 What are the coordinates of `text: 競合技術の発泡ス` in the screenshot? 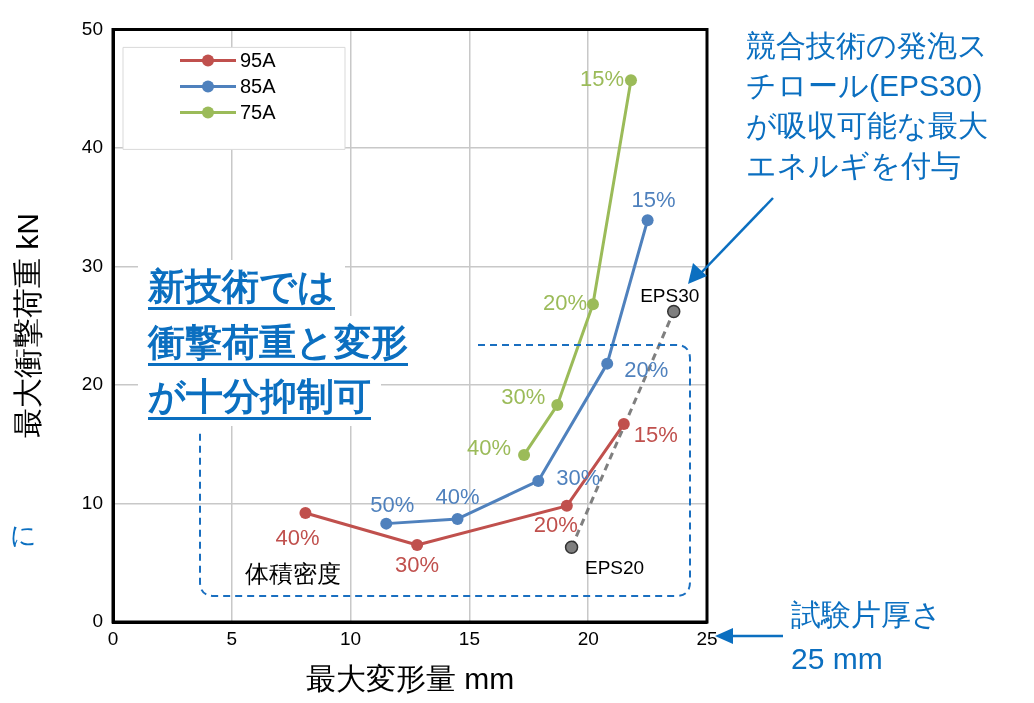 It's located at (867, 45).